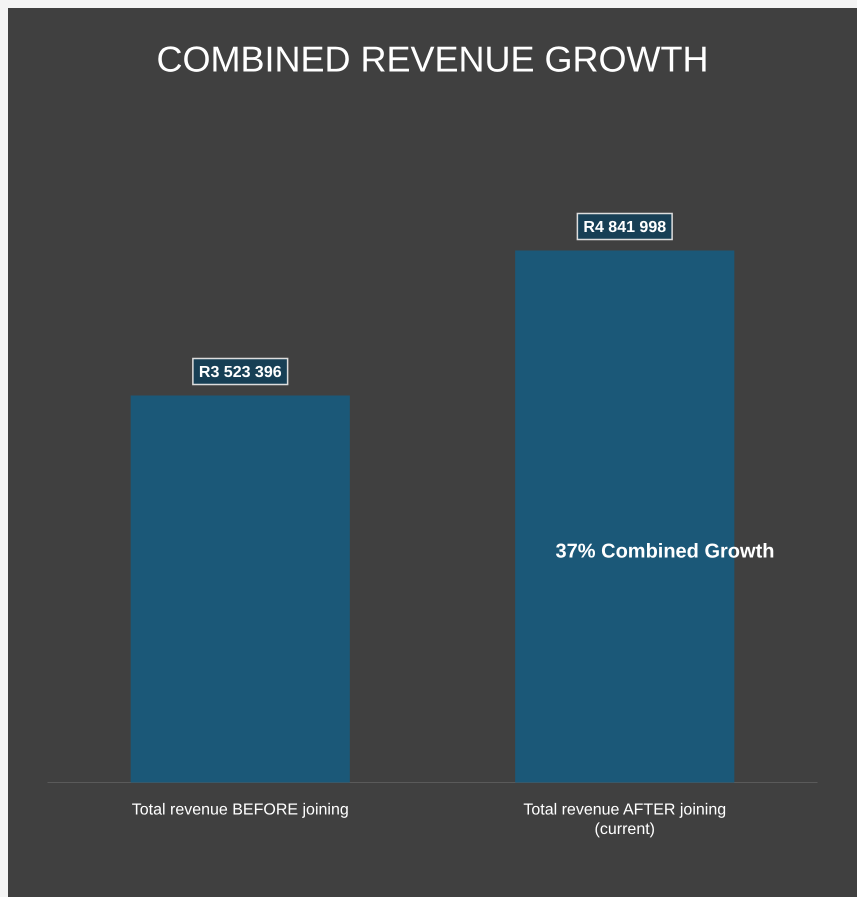 Image resolution: width=857 pixels, height=897 pixels. What do you see at coordinates (665, 551) in the screenshot?
I see `annotation: 37% Combined Growth` at bounding box center [665, 551].